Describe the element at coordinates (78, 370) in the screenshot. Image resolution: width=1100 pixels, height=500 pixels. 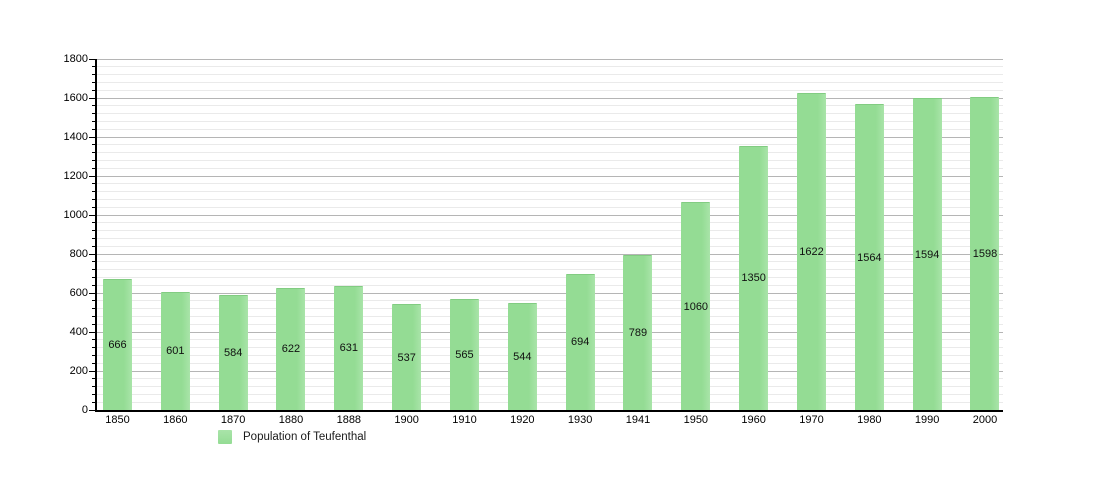
I see `y-tick-label: 200` at that location.